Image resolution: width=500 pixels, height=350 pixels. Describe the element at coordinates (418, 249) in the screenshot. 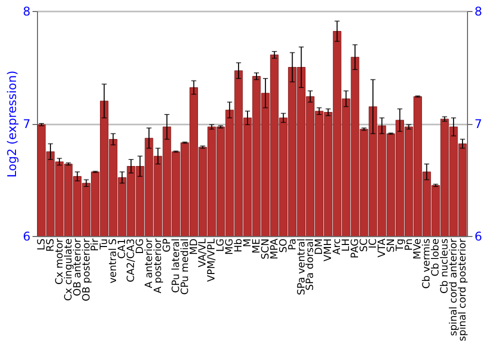

I see `x-tick-label: MVe` at that location.